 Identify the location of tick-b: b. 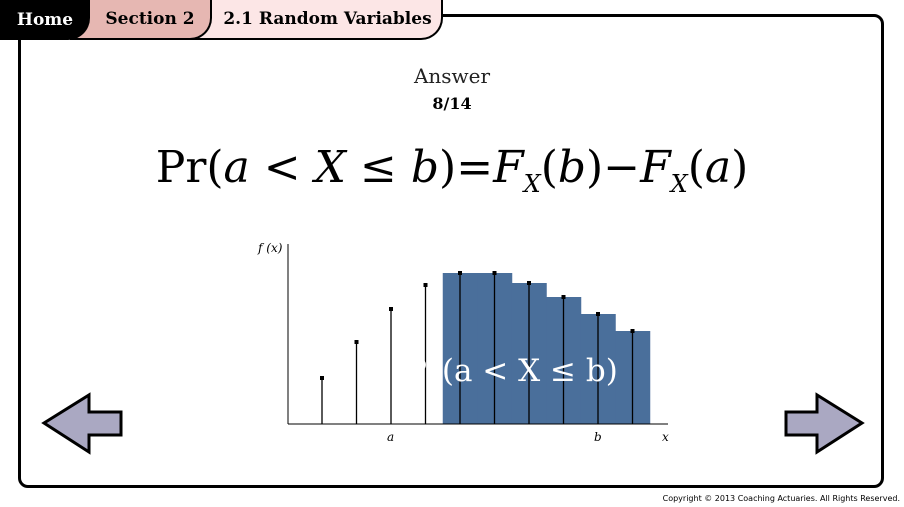
(598, 437).